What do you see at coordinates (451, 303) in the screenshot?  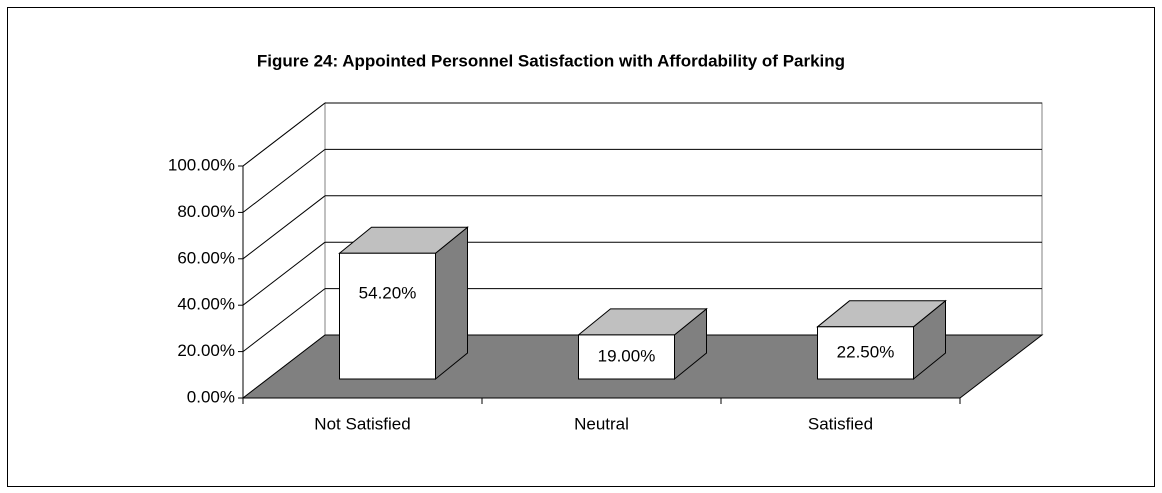 I see `bar-side` at bounding box center [451, 303].